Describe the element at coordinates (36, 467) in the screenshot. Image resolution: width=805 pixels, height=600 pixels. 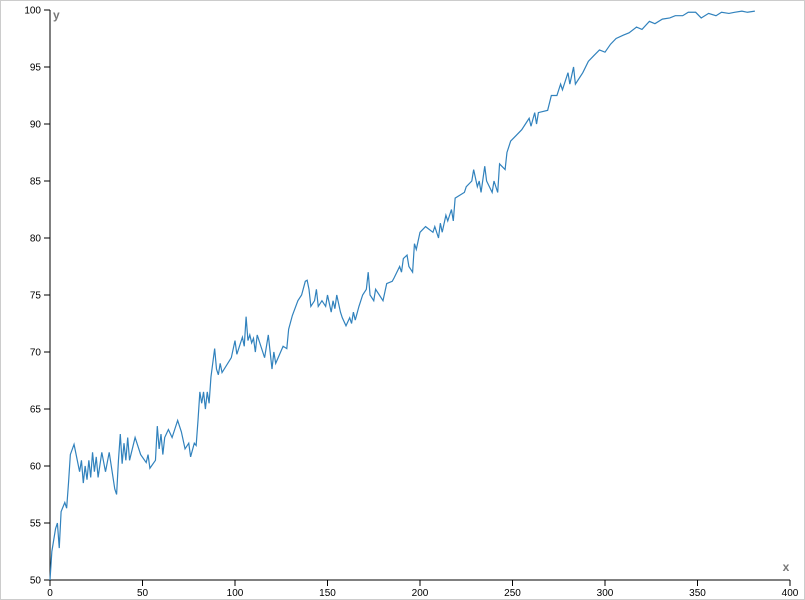
I see `y-tick-label: 60` at that location.